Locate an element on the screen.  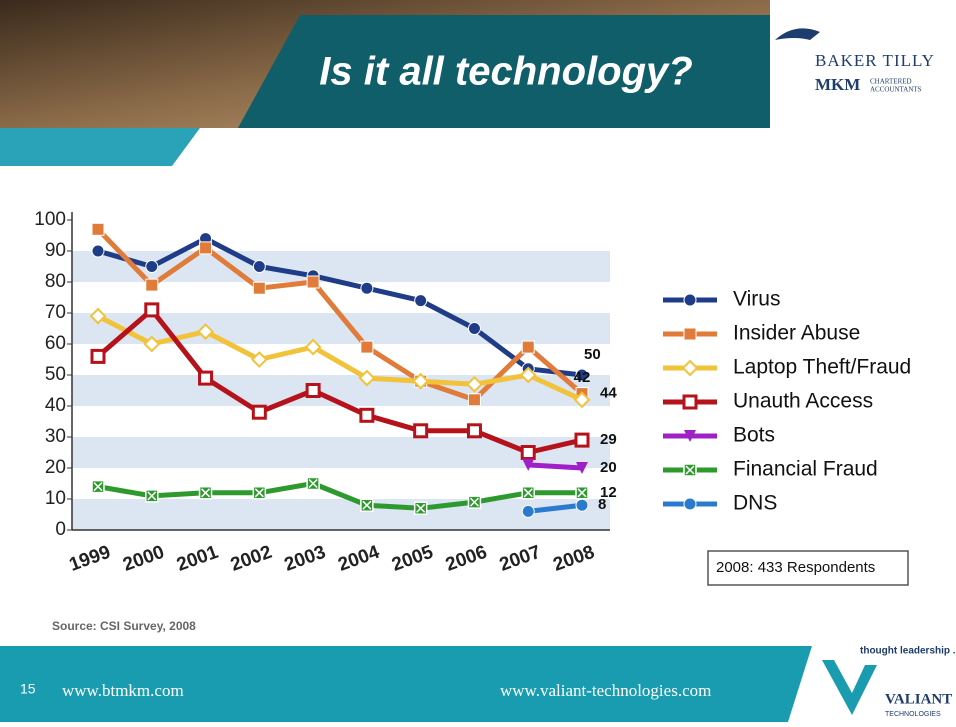
legend-label: Financial Fraud is located at coordinates (805, 469).